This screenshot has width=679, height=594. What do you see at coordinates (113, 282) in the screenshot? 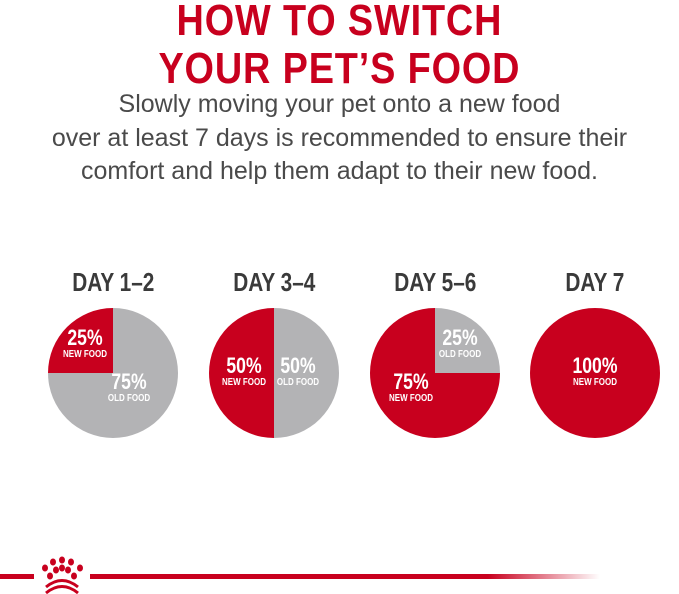
I see `day-label-1: DAY 1–2` at bounding box center [113, 282].